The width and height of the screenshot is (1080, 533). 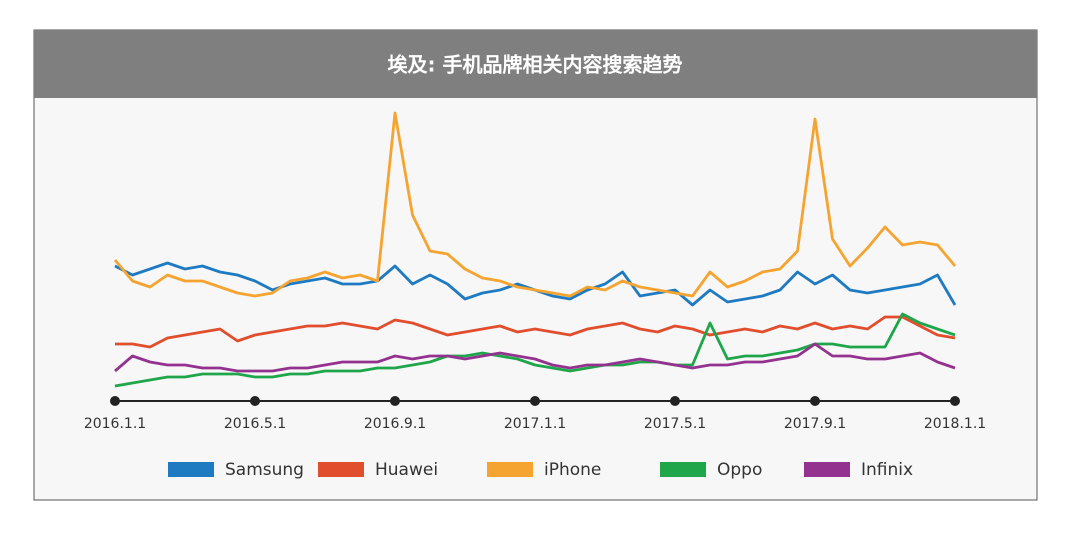 What do you see at coordinates (535, 424) in the screenshot?
I see `x-tick-label: 2017.1.1` at bounding box center [535, 424].